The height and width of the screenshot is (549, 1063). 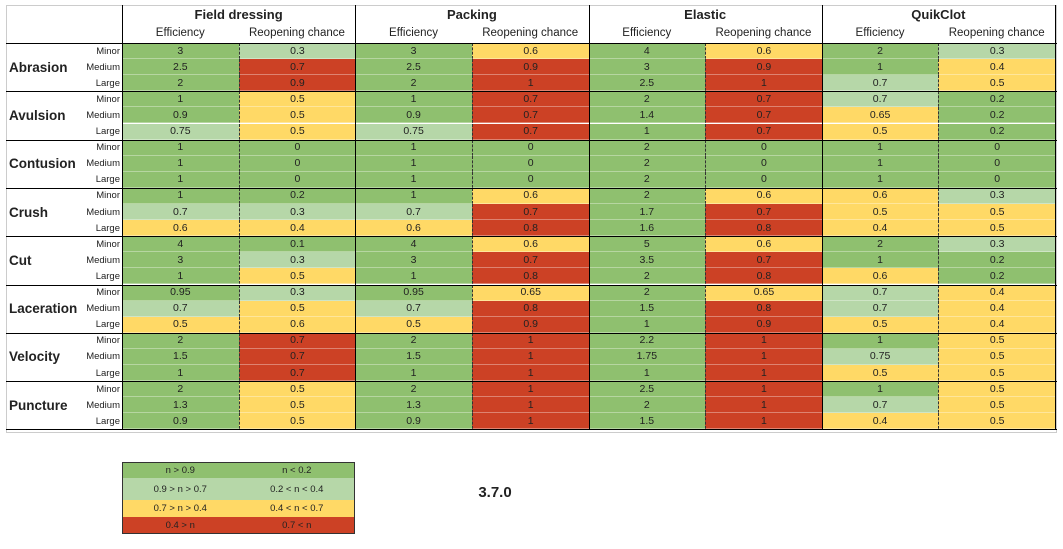 What do you see at coordinates (296, 508) in the screenshot?
I see `legend-cell: 0.4 < n < 0.7` at bounding box center [296, 508].